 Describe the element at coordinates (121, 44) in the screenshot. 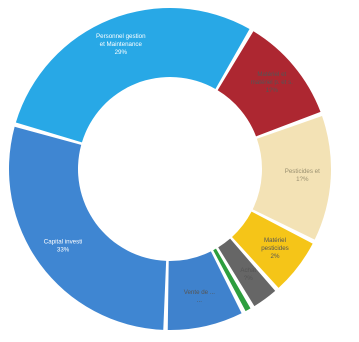

I see `slice-label-0: Personnel gestion et Maintenance 29%` at that location.